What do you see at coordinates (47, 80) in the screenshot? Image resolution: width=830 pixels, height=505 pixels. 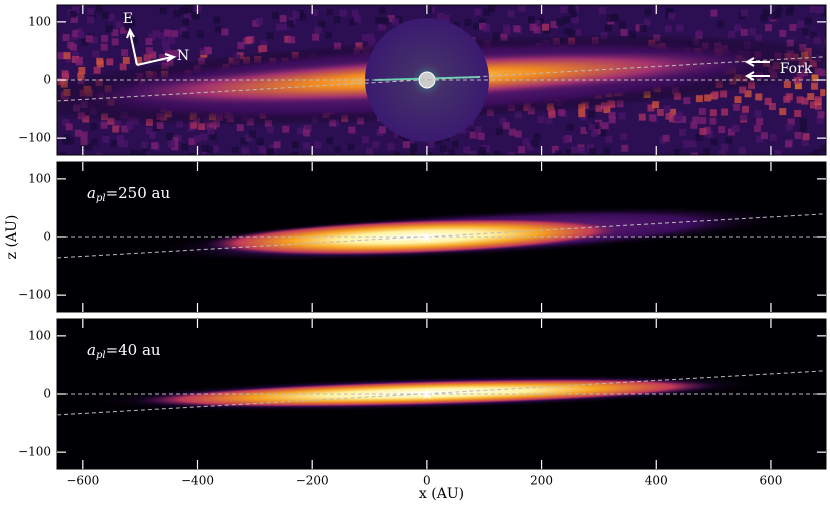 I see `y-tick-label: 0` at bounding box center [47, 80].